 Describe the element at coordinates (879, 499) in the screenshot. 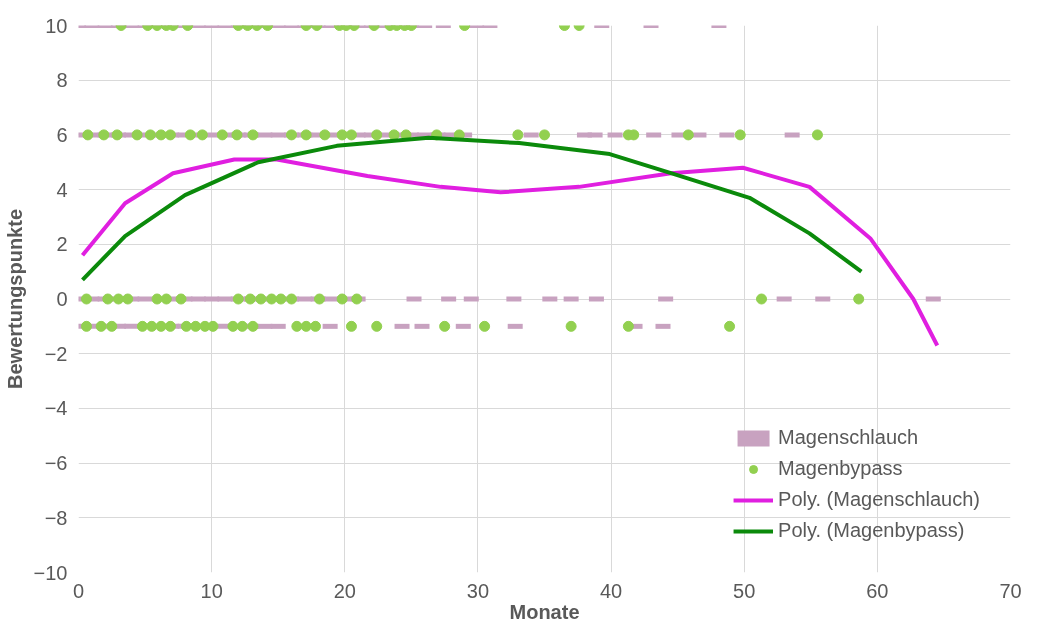

I see `legend-label: Poly. (Magenschlauch)` at that location.